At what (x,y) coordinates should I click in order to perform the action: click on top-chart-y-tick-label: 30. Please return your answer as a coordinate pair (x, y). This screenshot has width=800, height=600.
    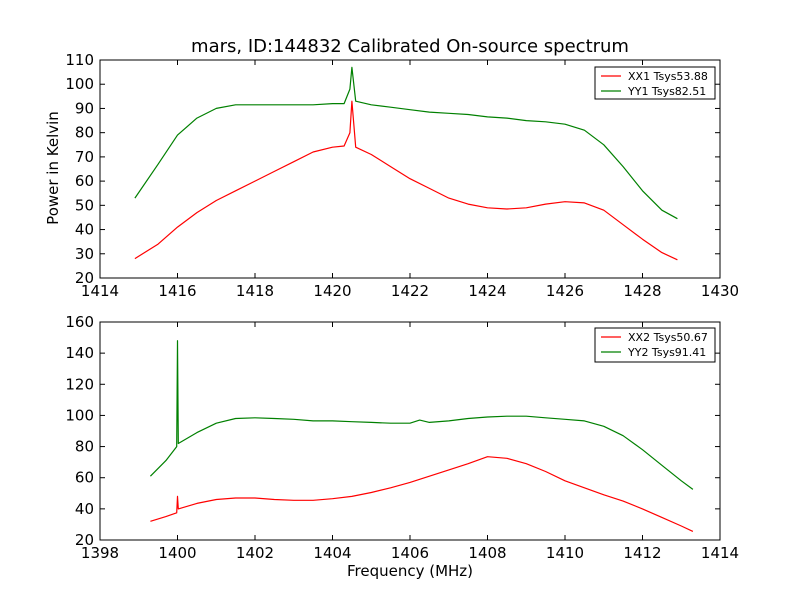
    Looking at the image, I should click on (84, 254).